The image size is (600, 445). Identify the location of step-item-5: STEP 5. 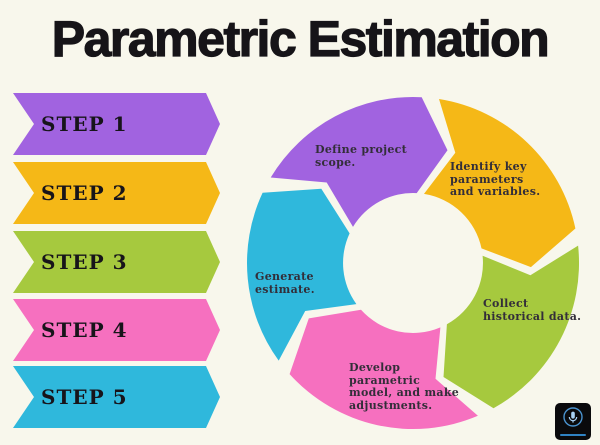
(116, 397).